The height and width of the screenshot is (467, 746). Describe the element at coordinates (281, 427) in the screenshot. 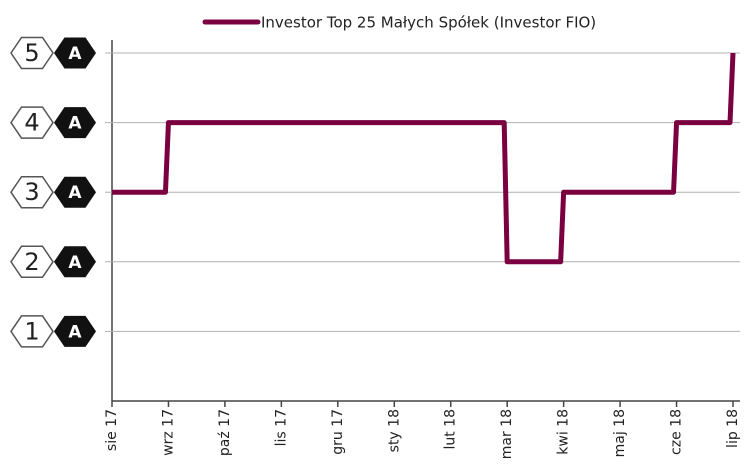

I see `x-tick-label: lis 17` at that location.